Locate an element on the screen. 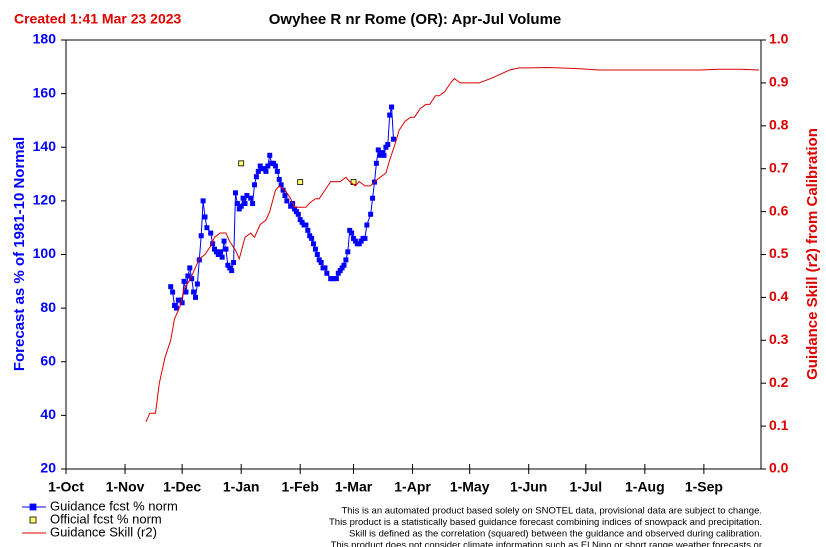  y-tick-label: 140 is located at coordinates (45, 146).